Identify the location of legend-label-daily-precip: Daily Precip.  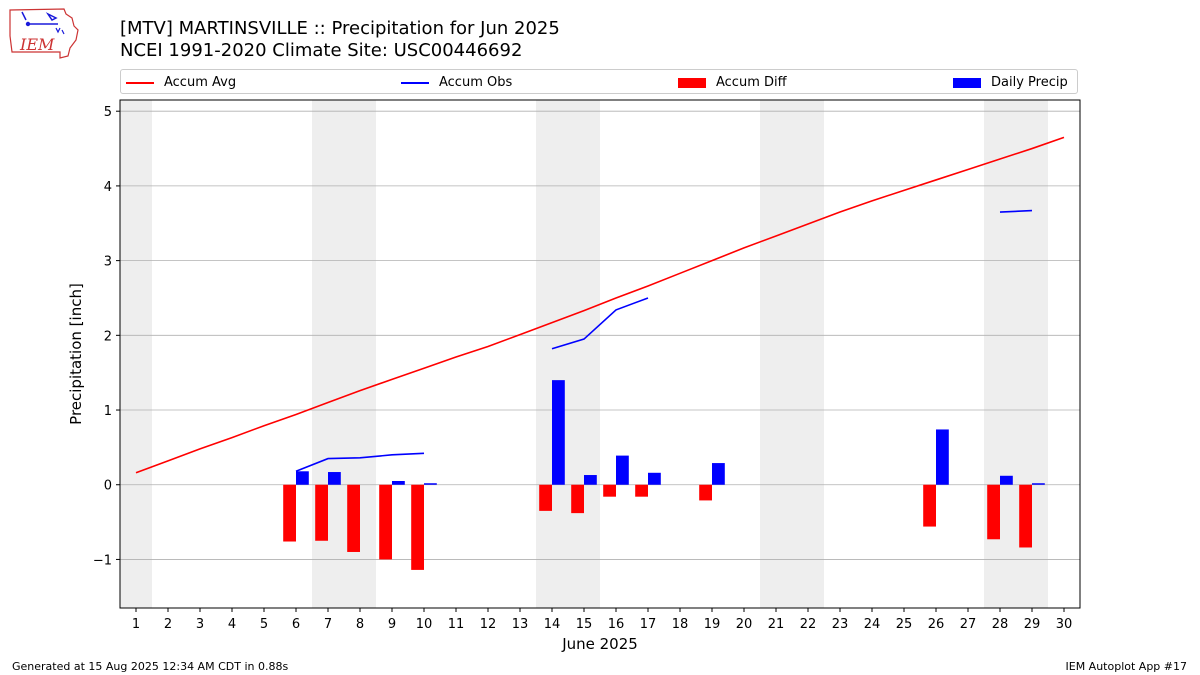
(1029, 82).